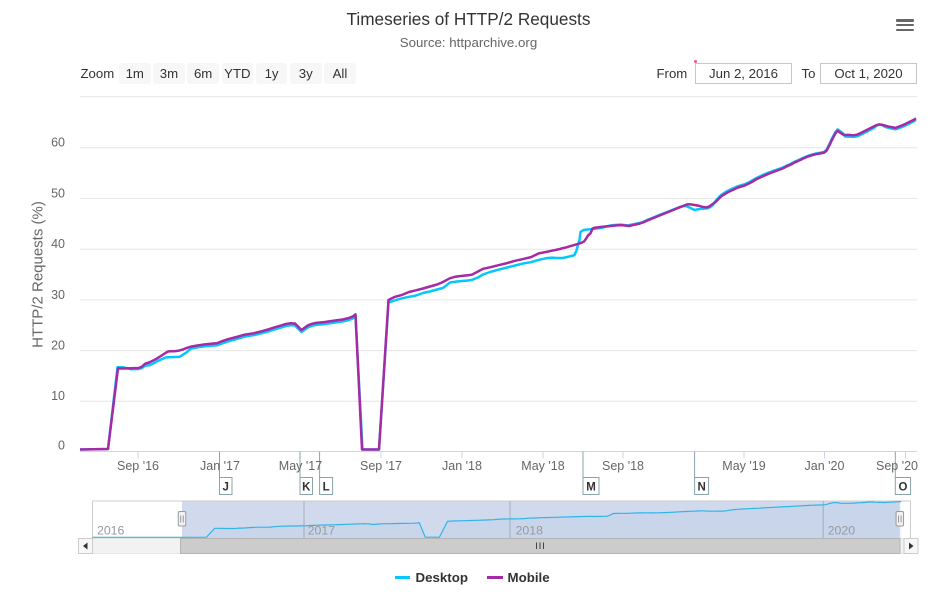 The width and height of the screenshot is (937, 599). Describe the element at coordinates (530, 531) in the screenshot. I see `svg-text: 2018` at that location.